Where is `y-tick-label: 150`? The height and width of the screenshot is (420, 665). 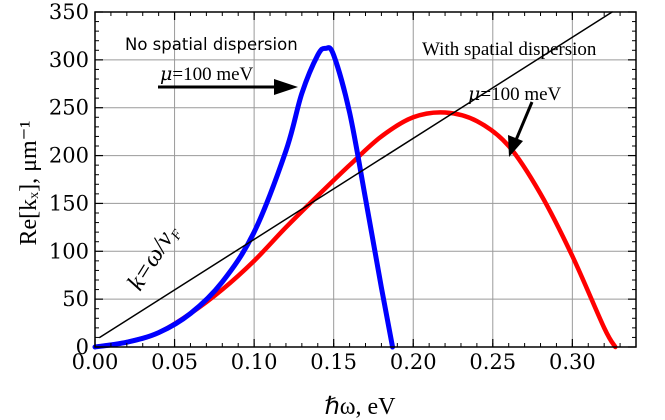 y-tick-label: 150 is located at coordinates (69, 203).